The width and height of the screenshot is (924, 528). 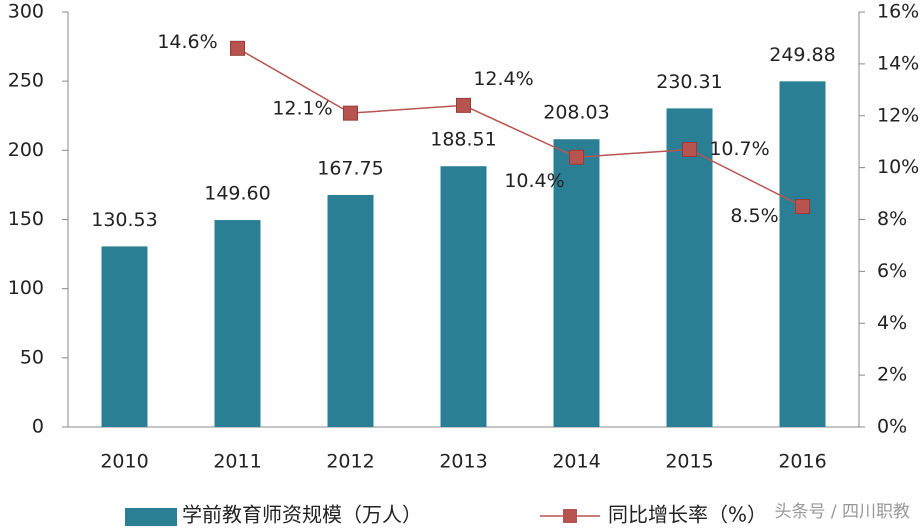 What do you see at coordinates (26, 150) in the screenshot?
I see `y-tick-label: 200` at bounding box center [26, 150].